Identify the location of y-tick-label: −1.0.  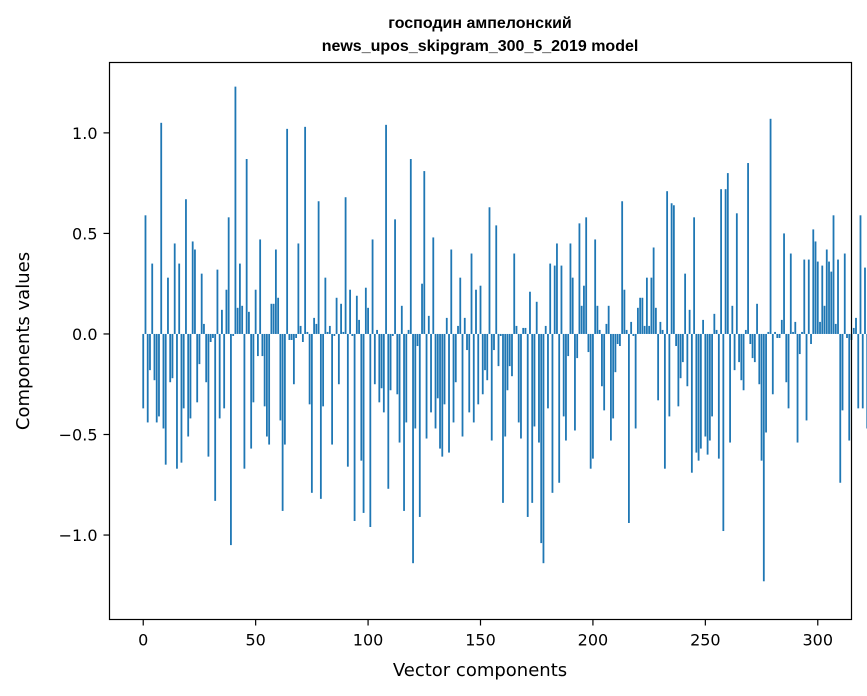
(78, 535).